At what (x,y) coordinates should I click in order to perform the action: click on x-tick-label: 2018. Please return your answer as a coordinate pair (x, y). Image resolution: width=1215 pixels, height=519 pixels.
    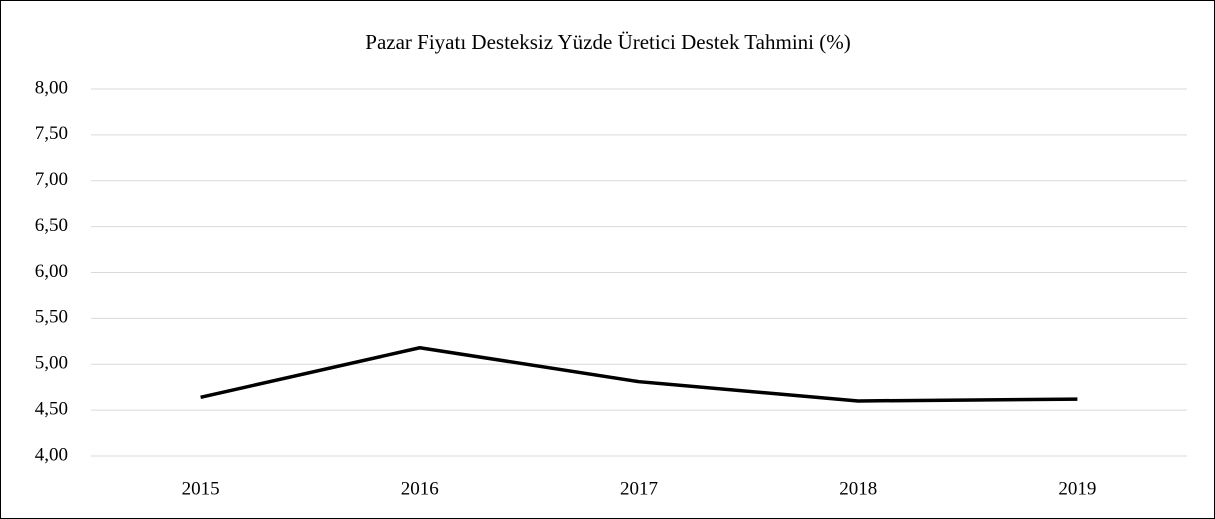
    Looking at the image, I should click on (858, 488).